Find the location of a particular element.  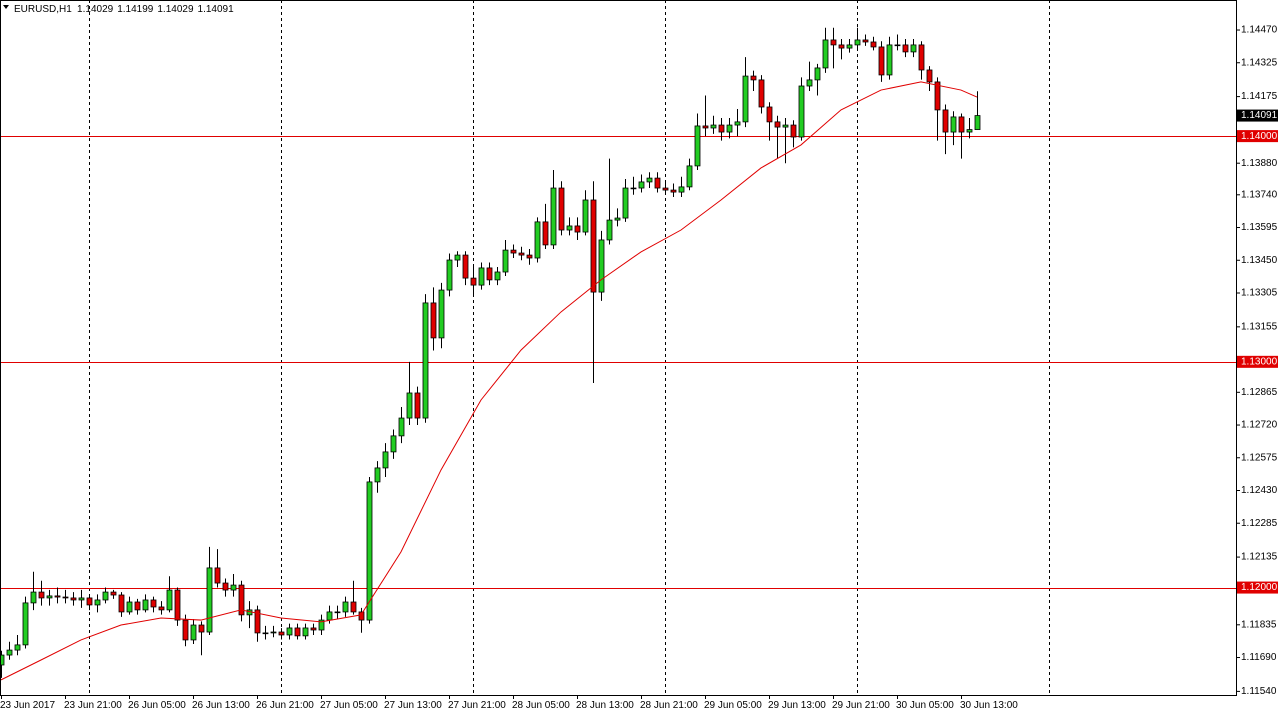

y-tick-label: 1.13155 is located at coordinates (1259, 326).